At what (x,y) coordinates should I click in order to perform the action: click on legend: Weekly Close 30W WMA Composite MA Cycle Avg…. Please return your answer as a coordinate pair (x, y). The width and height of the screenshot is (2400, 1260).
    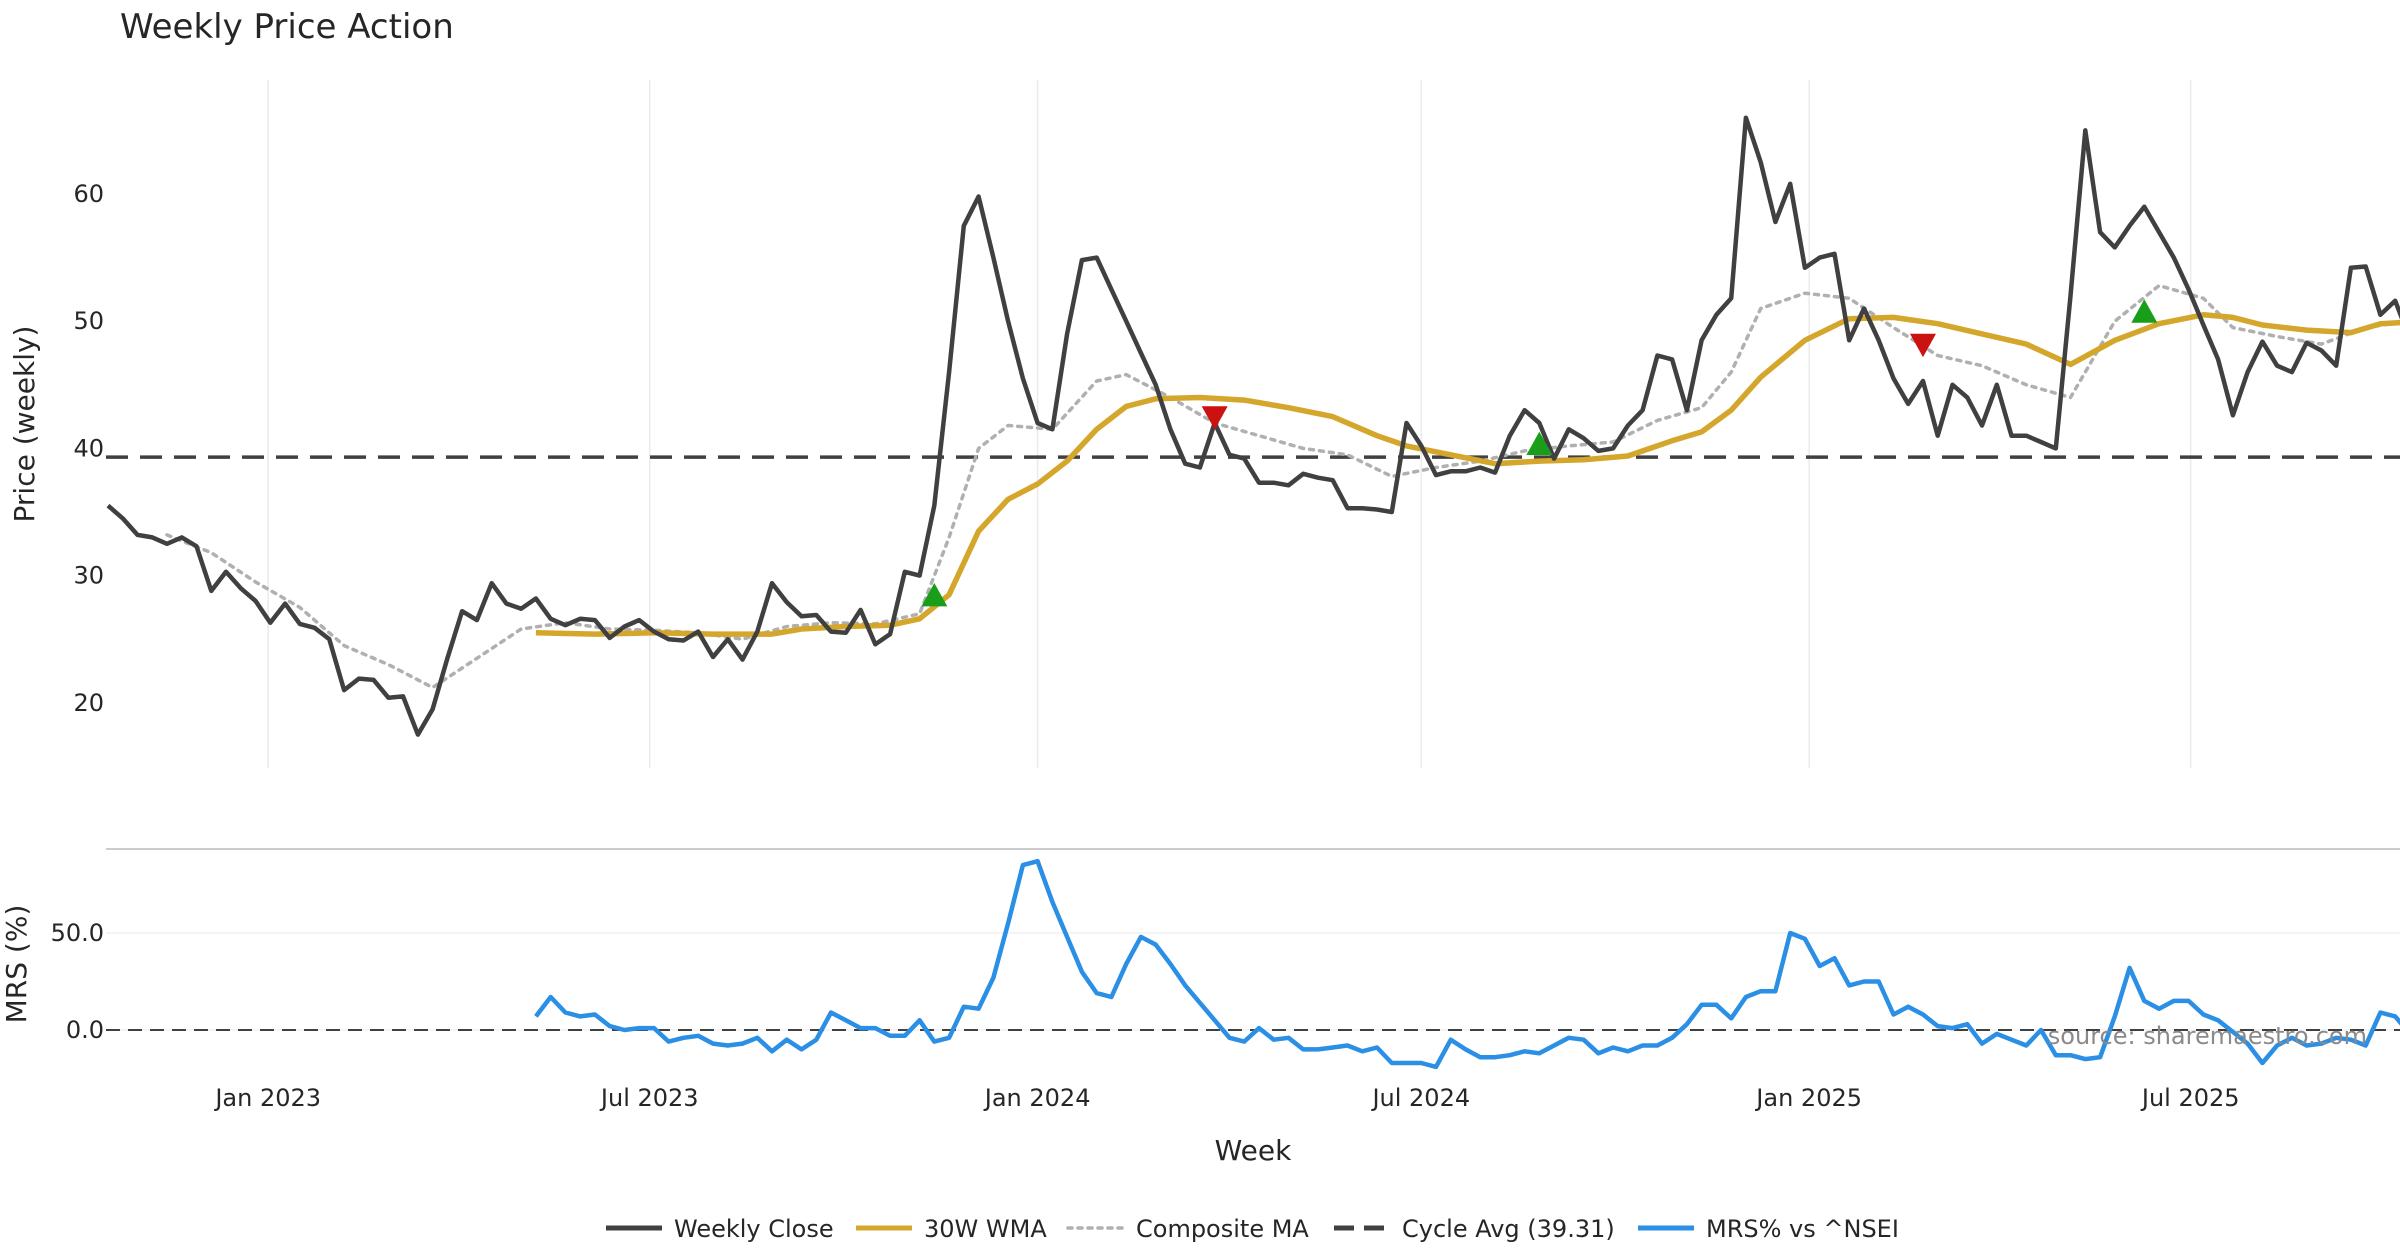
    Looking at the image, I should click on (1252, 1229).